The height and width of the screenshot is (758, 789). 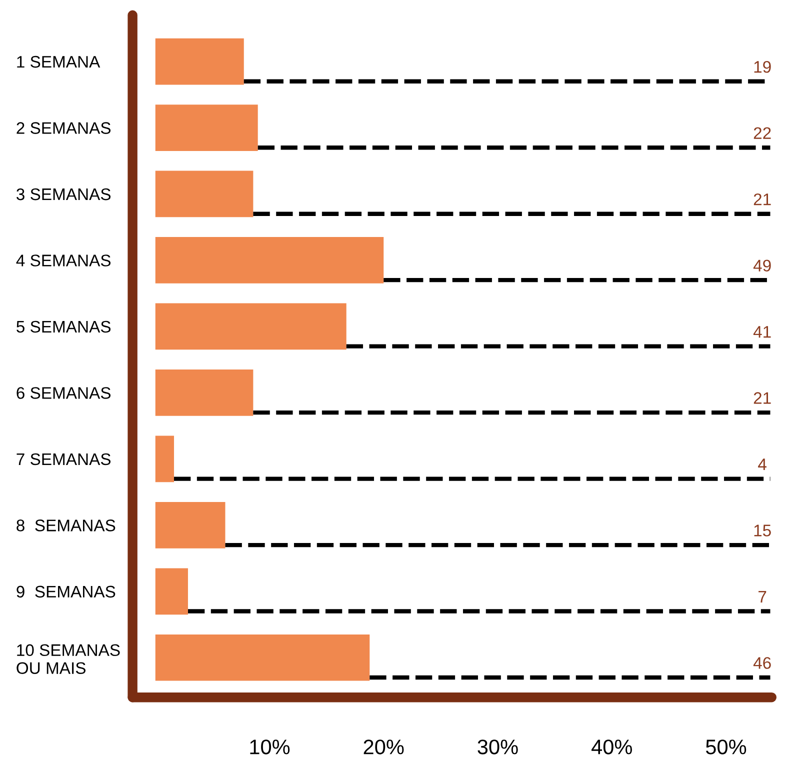 What do you see at coordinates (63, 326) in the screenshot?
I see `y-tick-label: 5 SEMANAS` at bounding box center [63, 326].